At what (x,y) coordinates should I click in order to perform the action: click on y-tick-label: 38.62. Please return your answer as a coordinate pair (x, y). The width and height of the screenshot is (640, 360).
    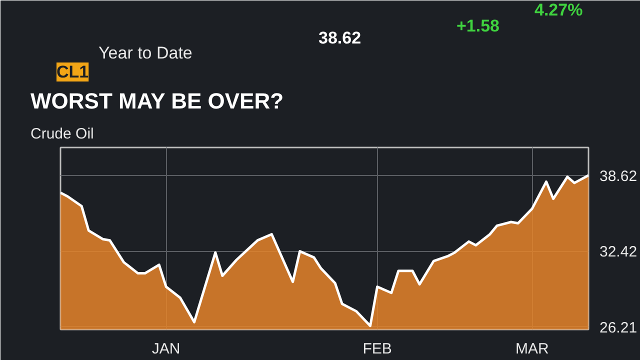
    Looking at the image, I should click on (619, 176).